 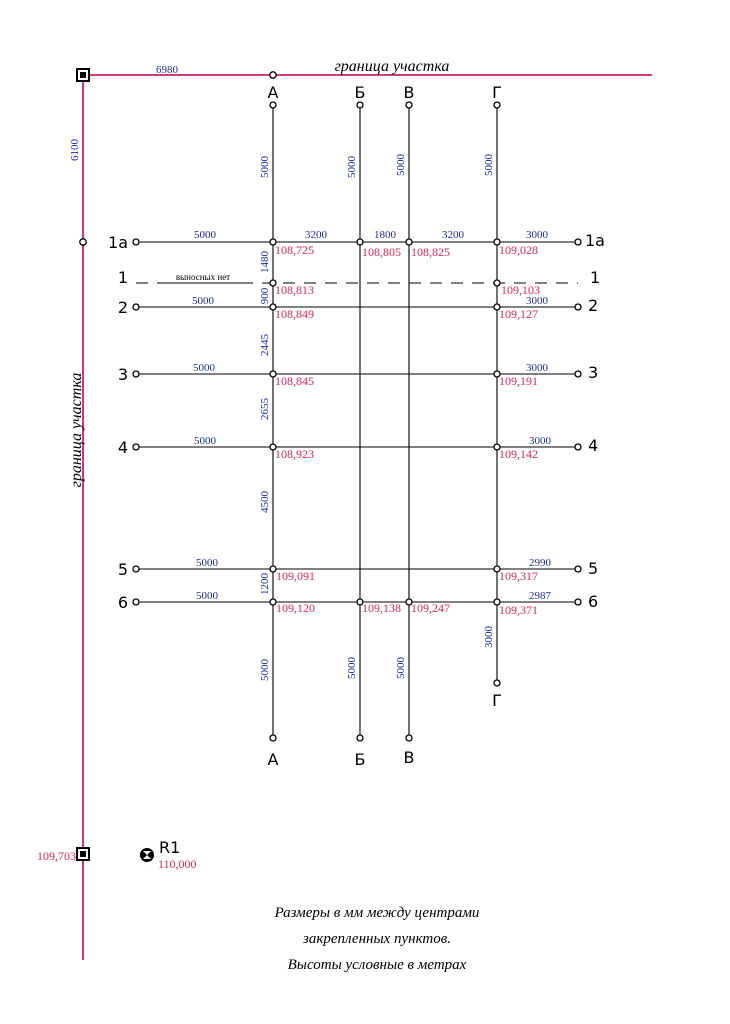 I want to click on dim-top-G: 5000, so click(x=489, y=165).